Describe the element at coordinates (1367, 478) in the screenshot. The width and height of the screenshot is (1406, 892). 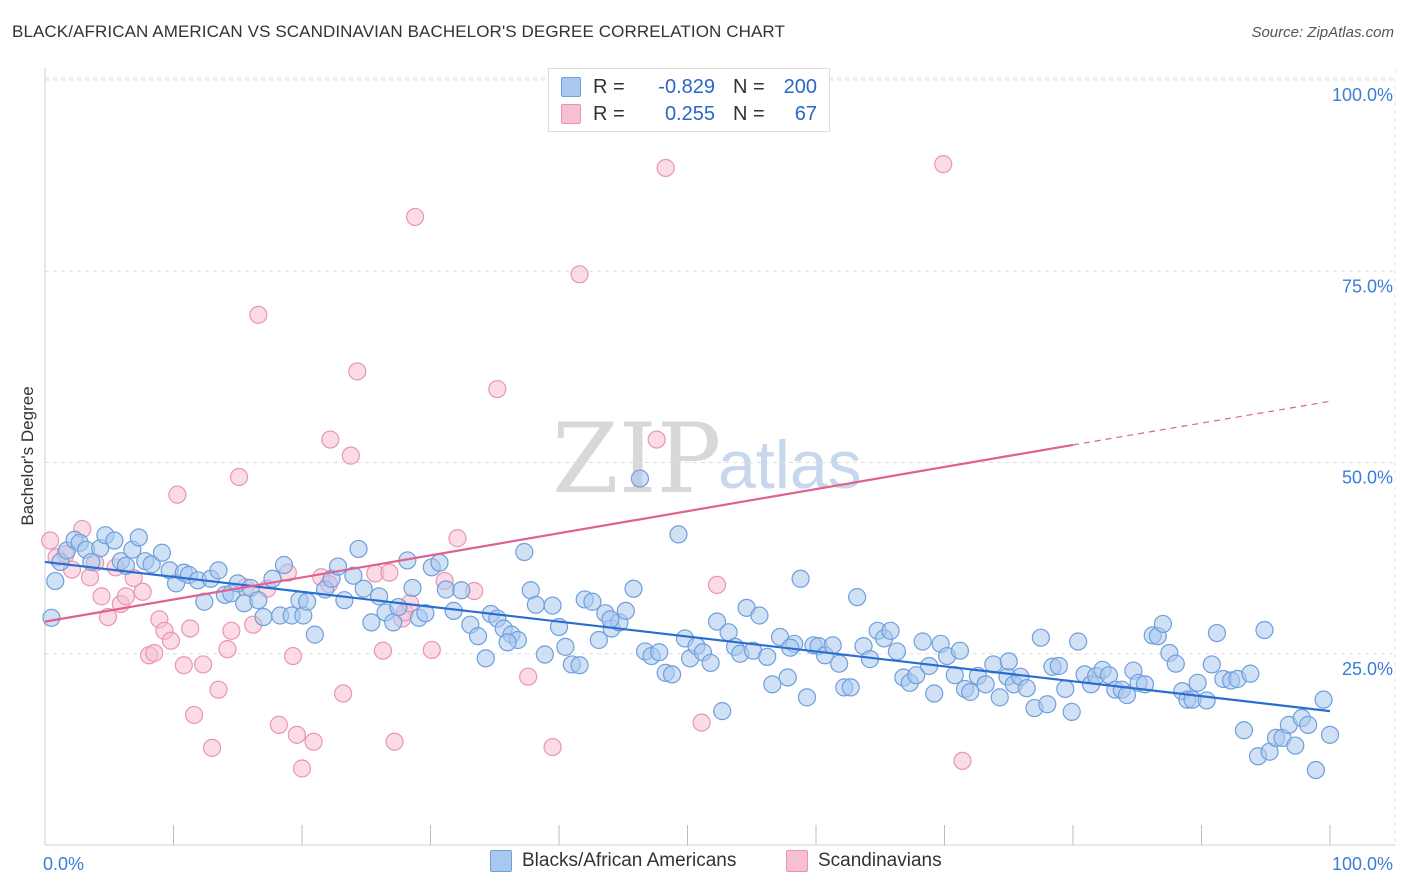
I see `y-tick-label: 50.0%` at that location.